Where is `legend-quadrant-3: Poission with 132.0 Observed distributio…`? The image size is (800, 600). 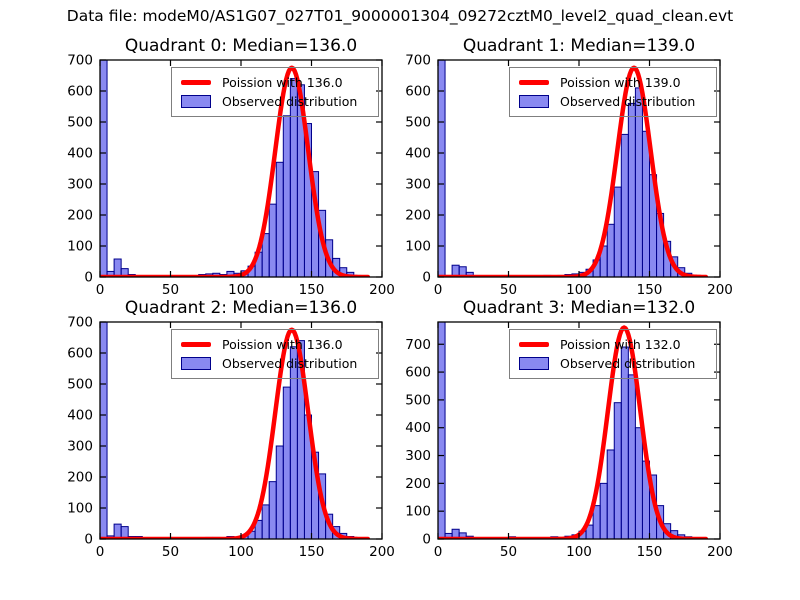
legend-quadrant-3: Poission with 132.0 Observed distributio… is located at coordinates (613, 354).